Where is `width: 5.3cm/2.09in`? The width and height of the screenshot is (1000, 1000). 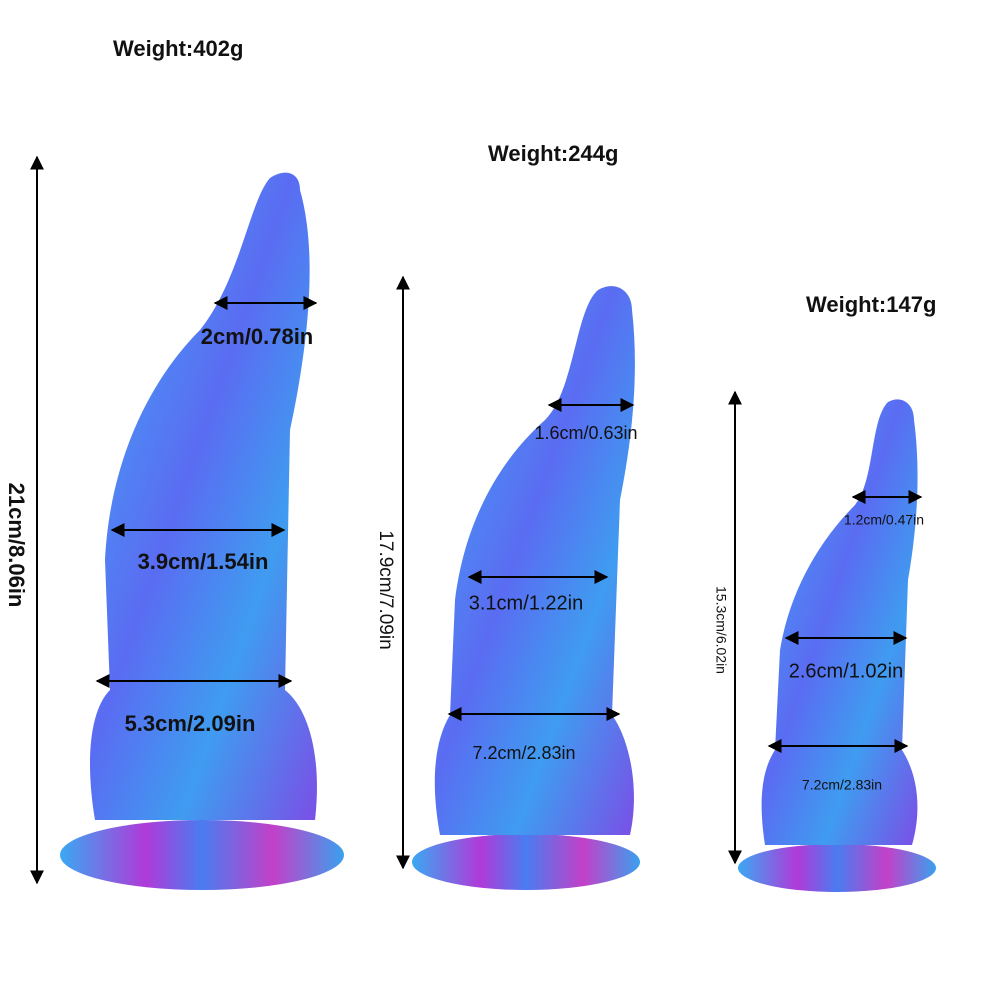
width: 5.3cm/2.09in is located at coordinates (190, 723).